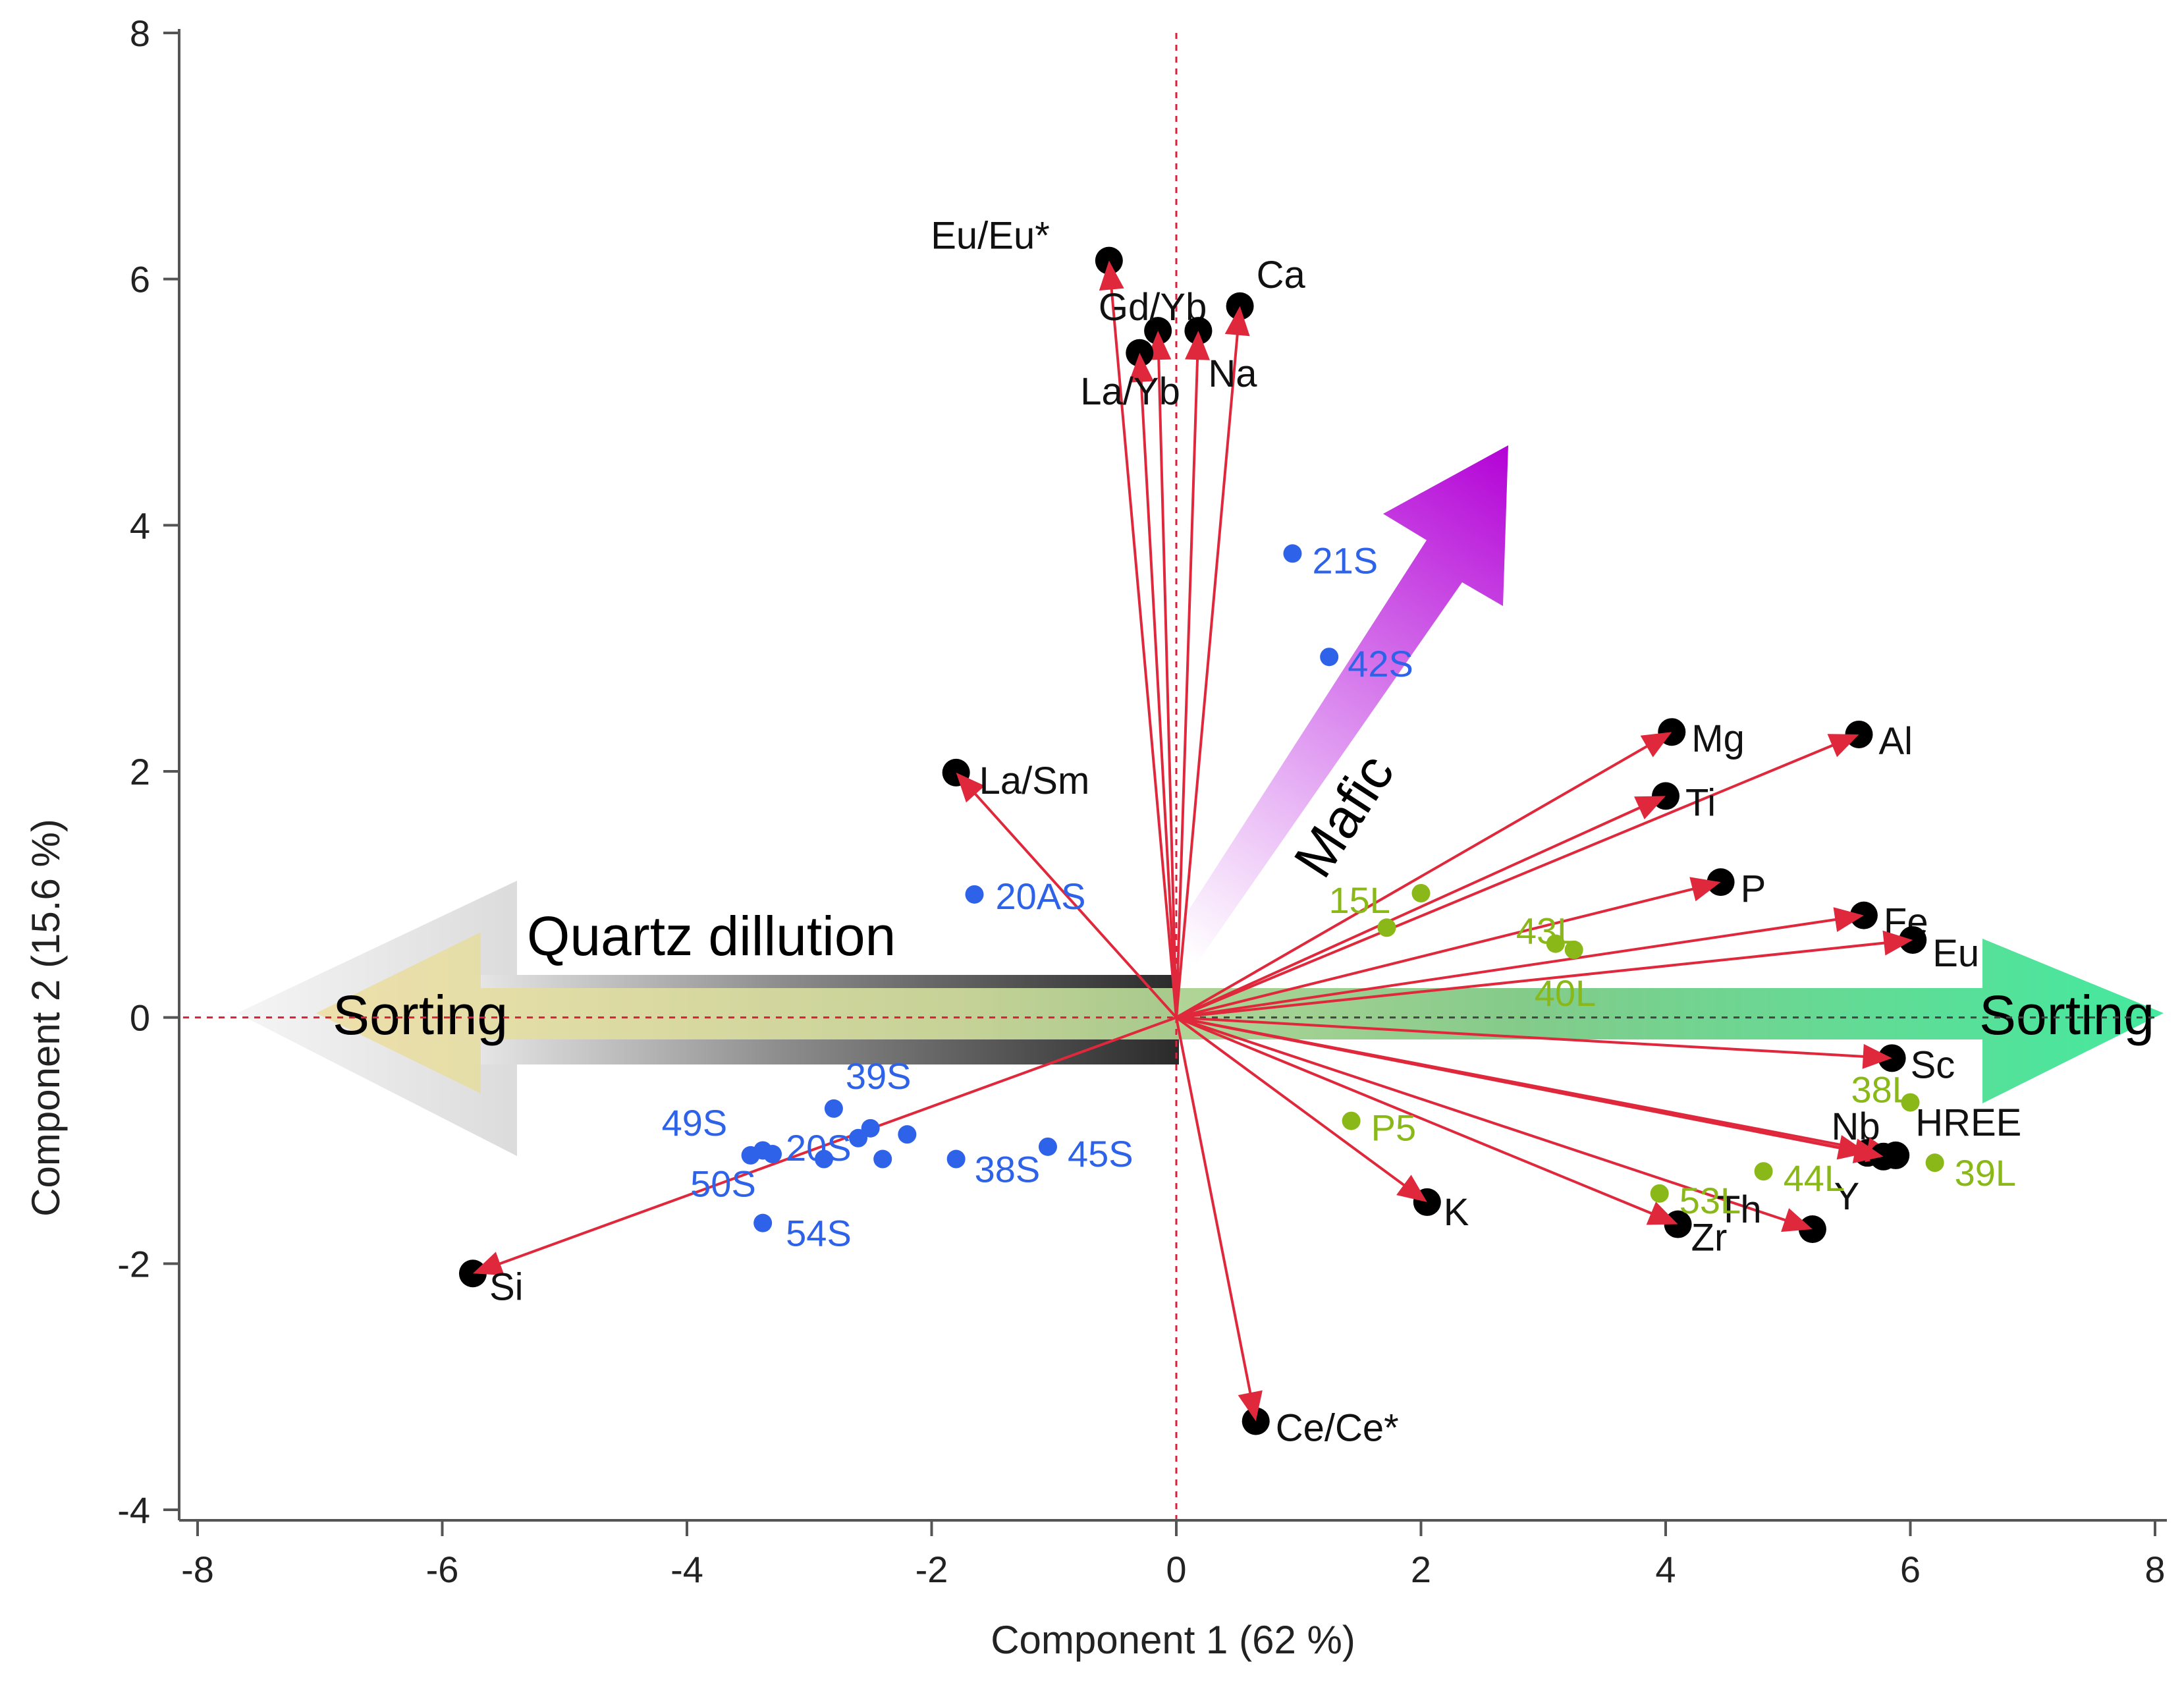 This screenshot has width=2184, height=1685. Describe the element at coordinates (1337, 1427) in the screenshot. I see `loading-label-ce-ce: Ce/Ce*` at that location.